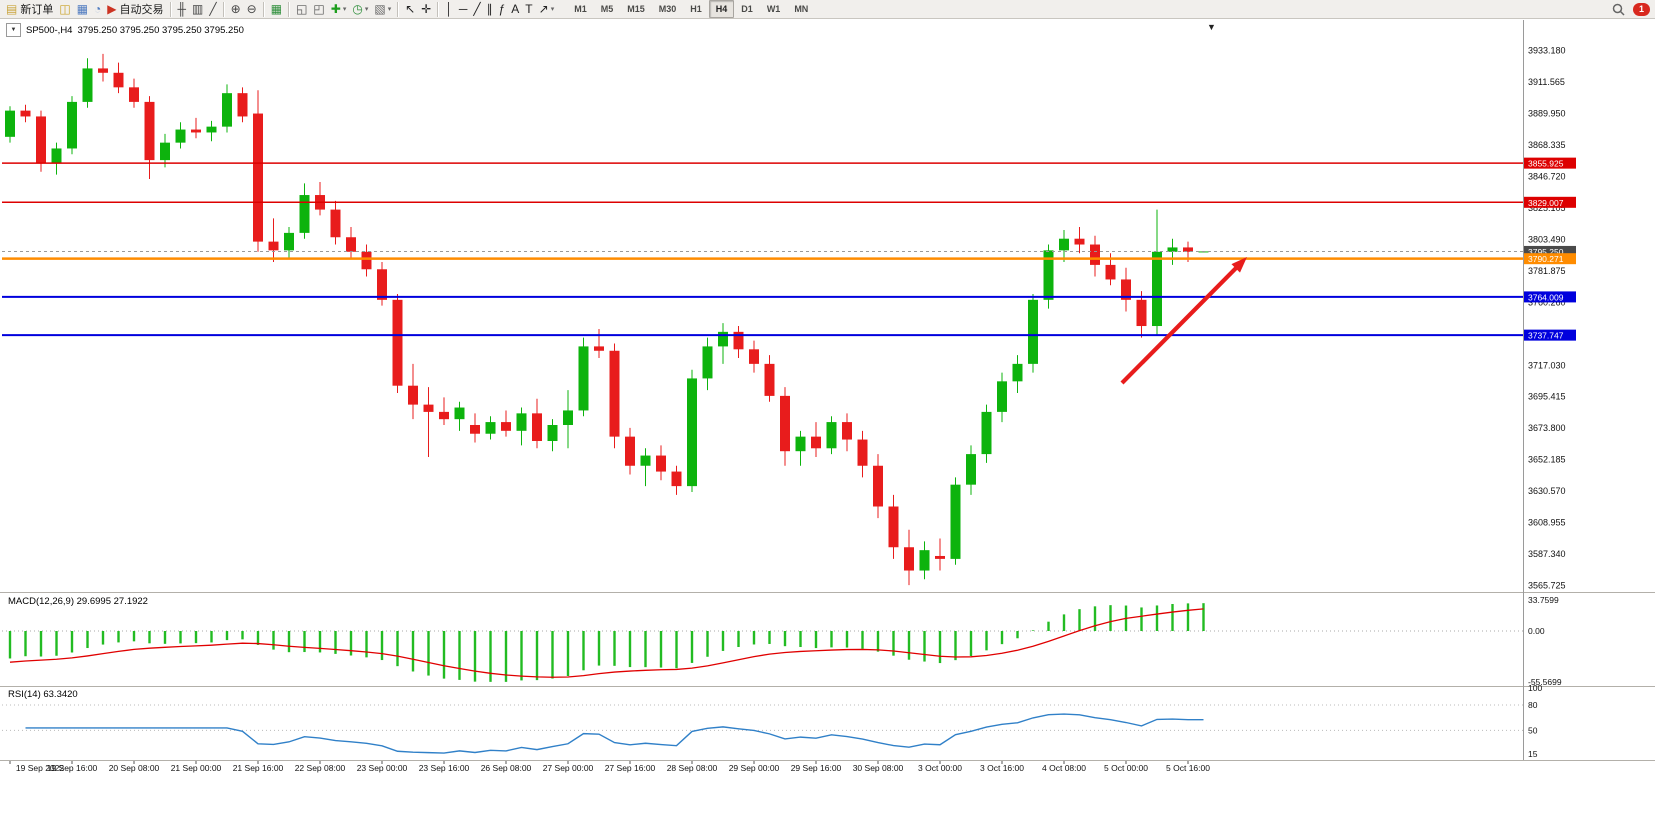 This screenshot has width=1655, height=822. I want to click on horizontal-line-button: ─, so click(463, 9).